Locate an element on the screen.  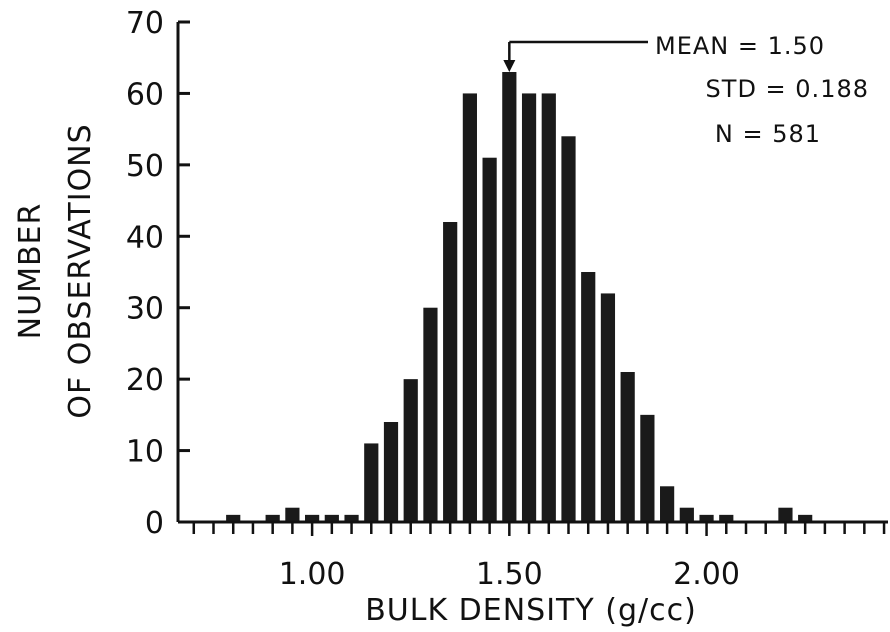
y-tick-label: 20 is located at coordinates (145, 380).